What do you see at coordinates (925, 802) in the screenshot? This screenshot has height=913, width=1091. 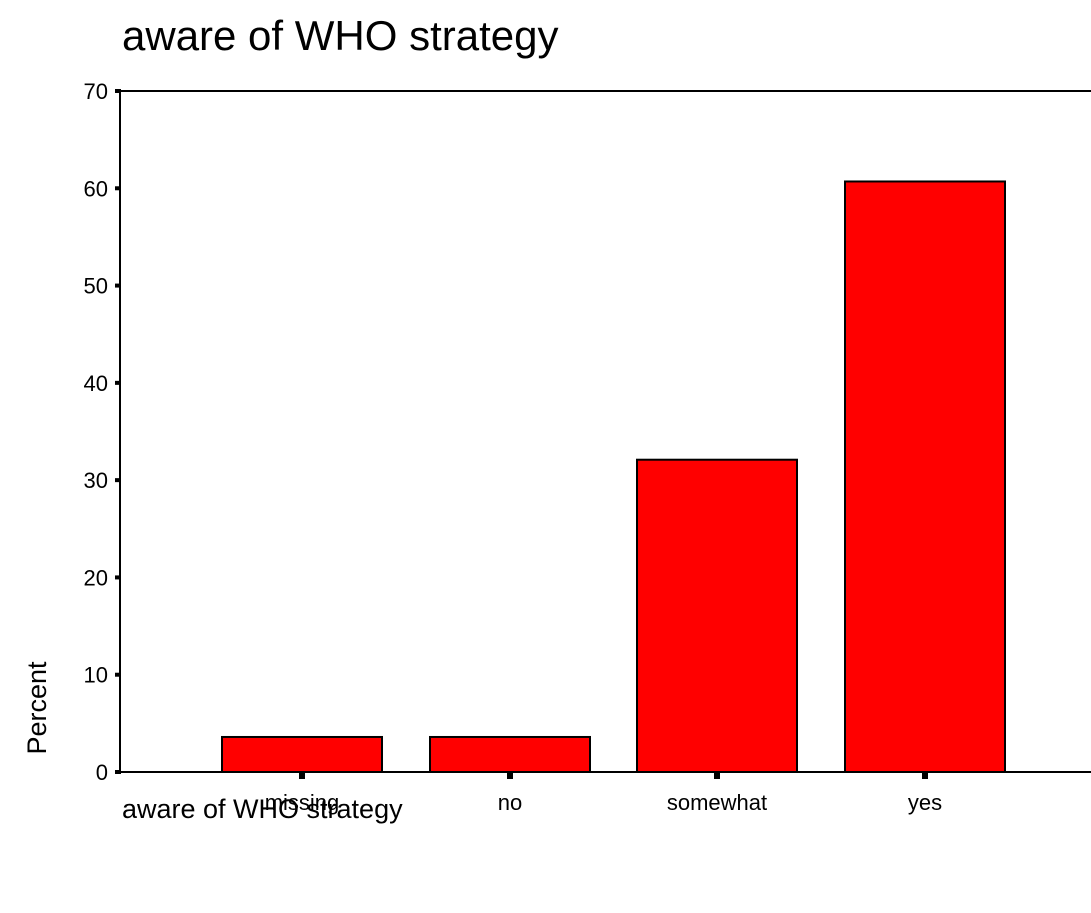 I see `x-tick-label: yes` at bounding box center [925, 802].